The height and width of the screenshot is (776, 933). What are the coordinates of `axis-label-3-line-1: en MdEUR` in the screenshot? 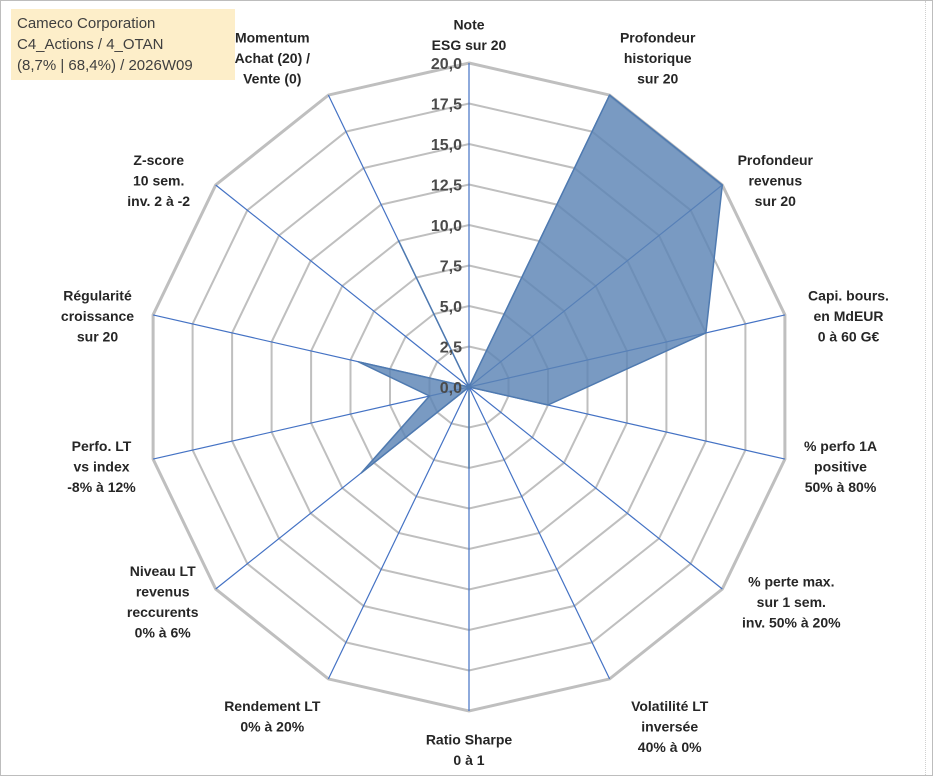 It's located at (849, 316).